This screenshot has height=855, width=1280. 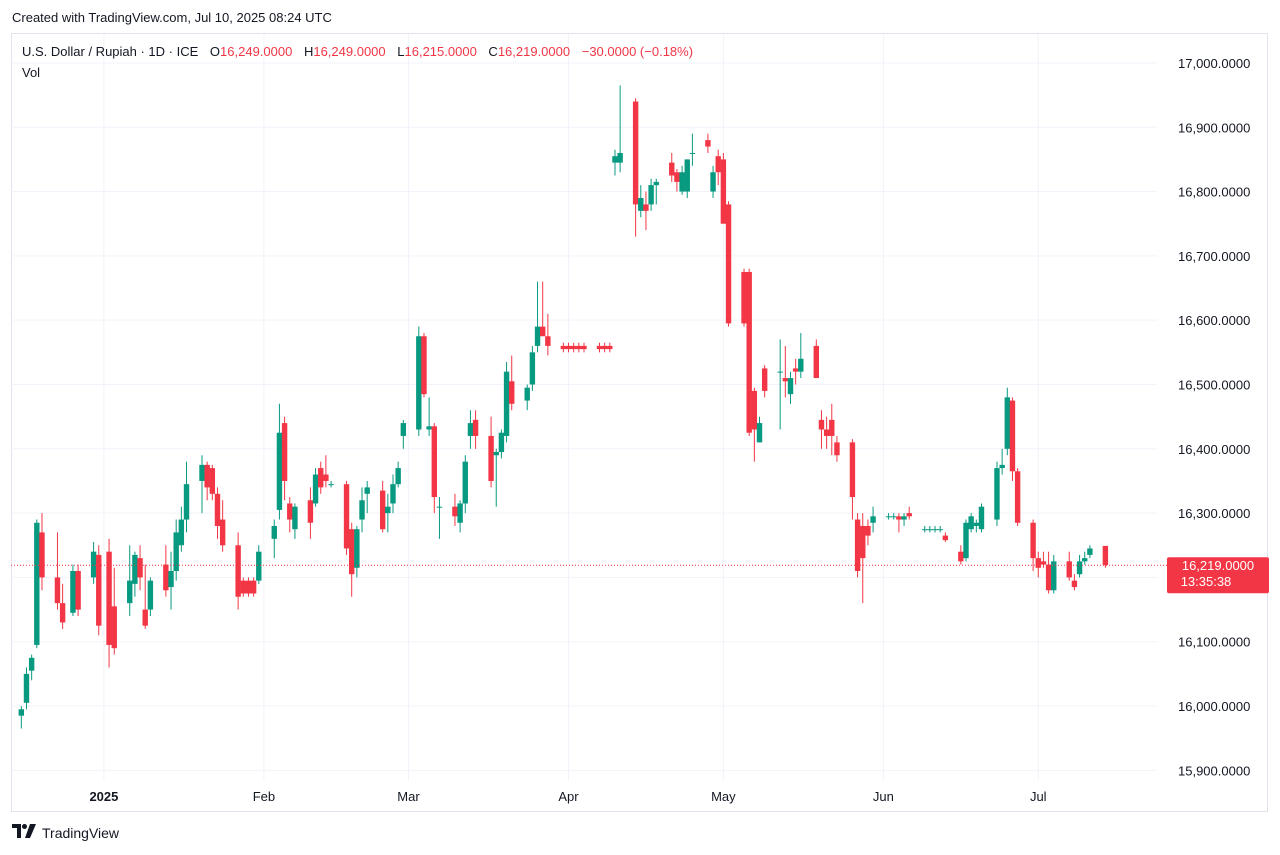 I want to click on last-price-tag: 16,219.0000 13:35:38, so click(x=1218, y=575).